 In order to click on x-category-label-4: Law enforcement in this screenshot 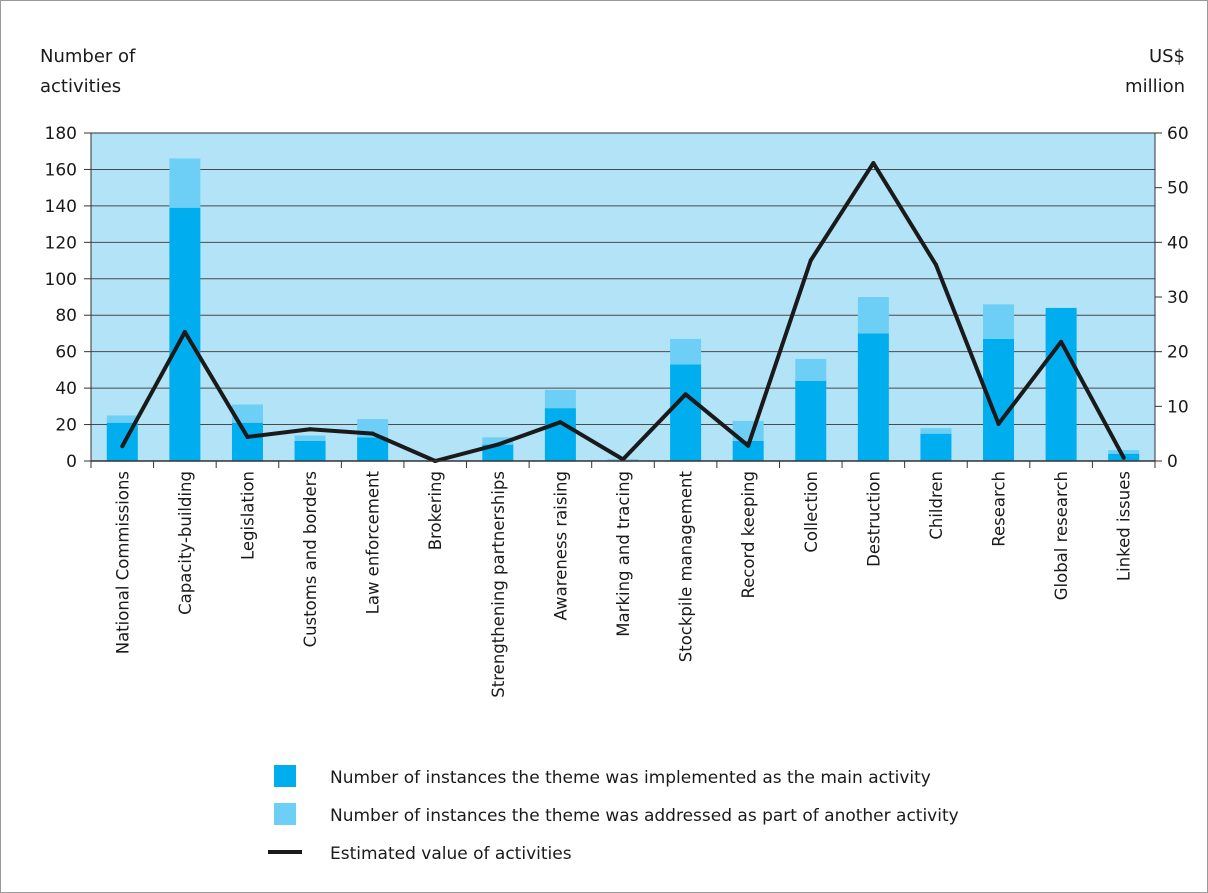, I will do `click(373, 542)`.